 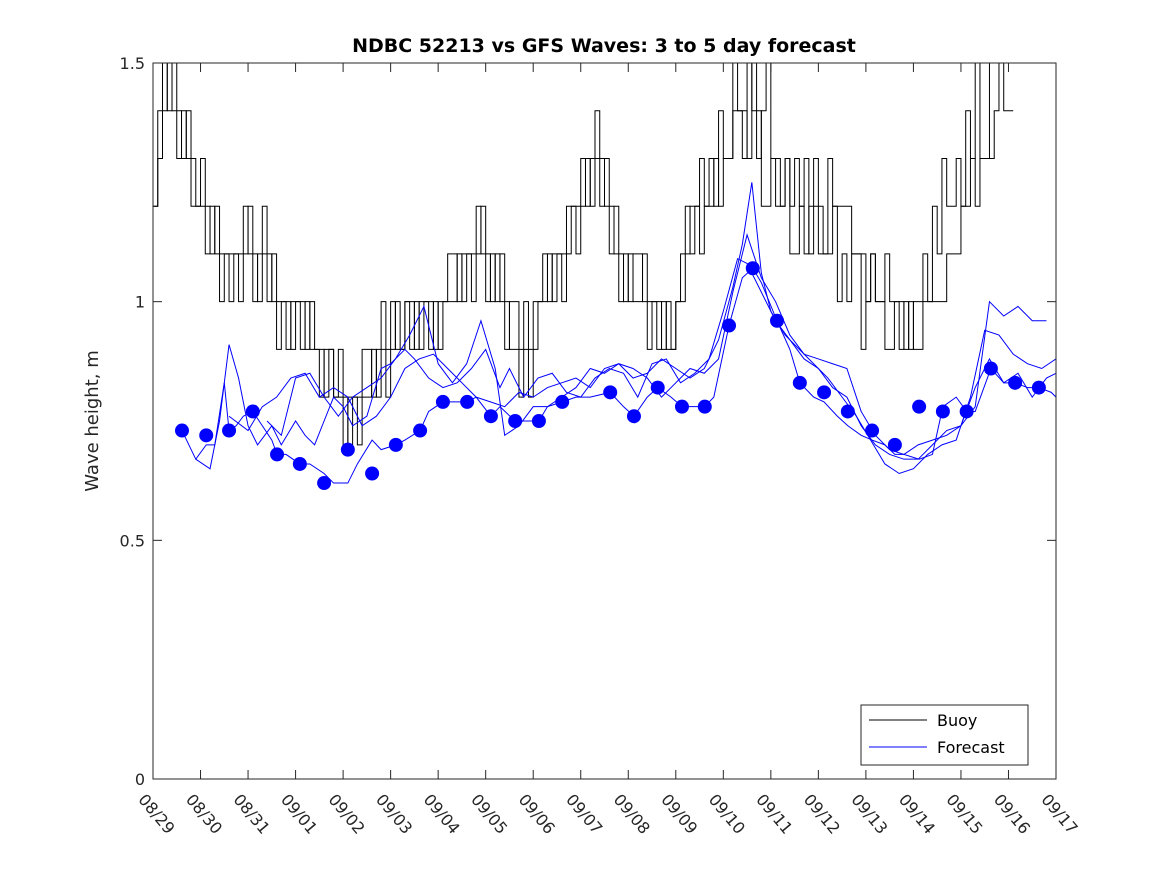 I want to click on legend-box, so click(x=944, y=735).